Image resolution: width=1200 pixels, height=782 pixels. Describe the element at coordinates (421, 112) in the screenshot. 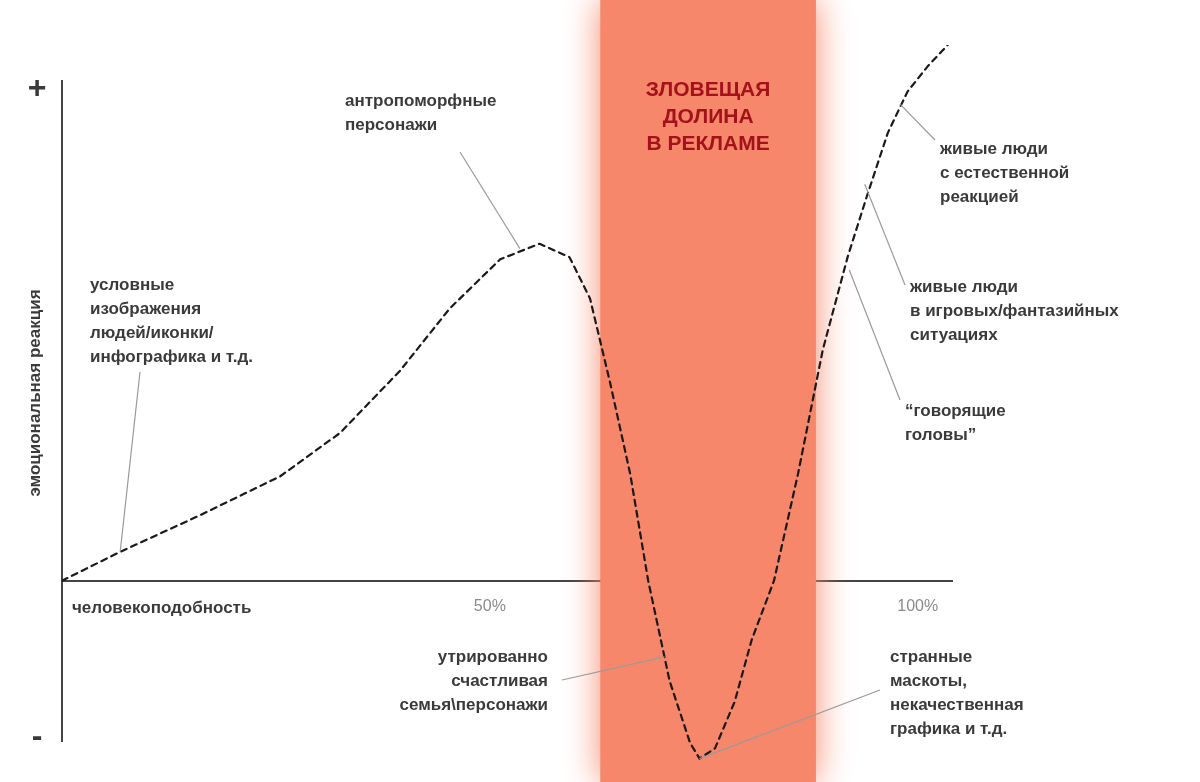

I see `annotation: антропоморфные персонажи` at that location.